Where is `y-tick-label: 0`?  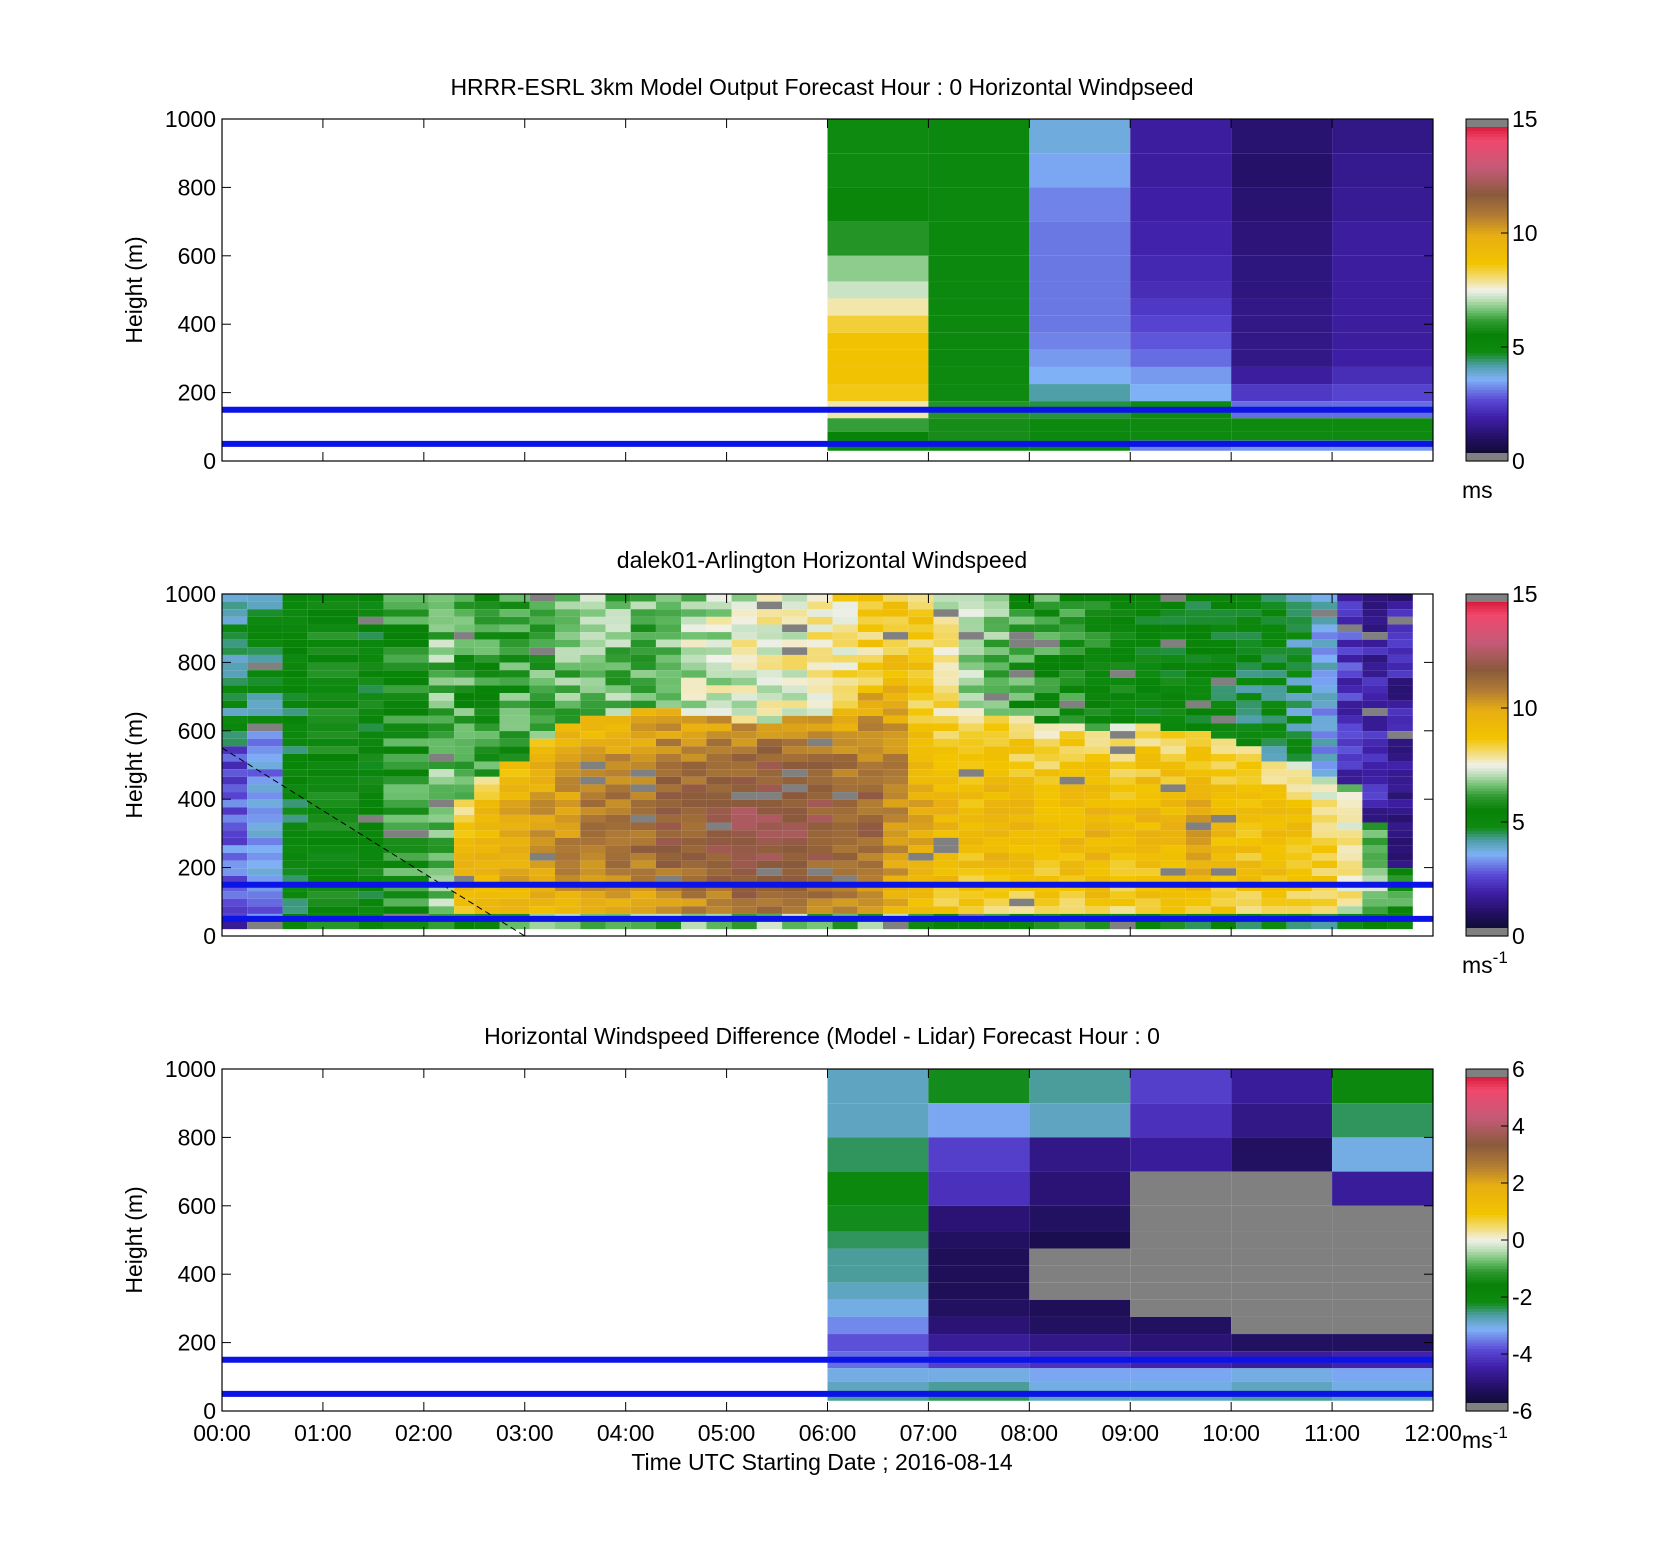
y-tick-label: 0 is located at coordinates (209, 936).